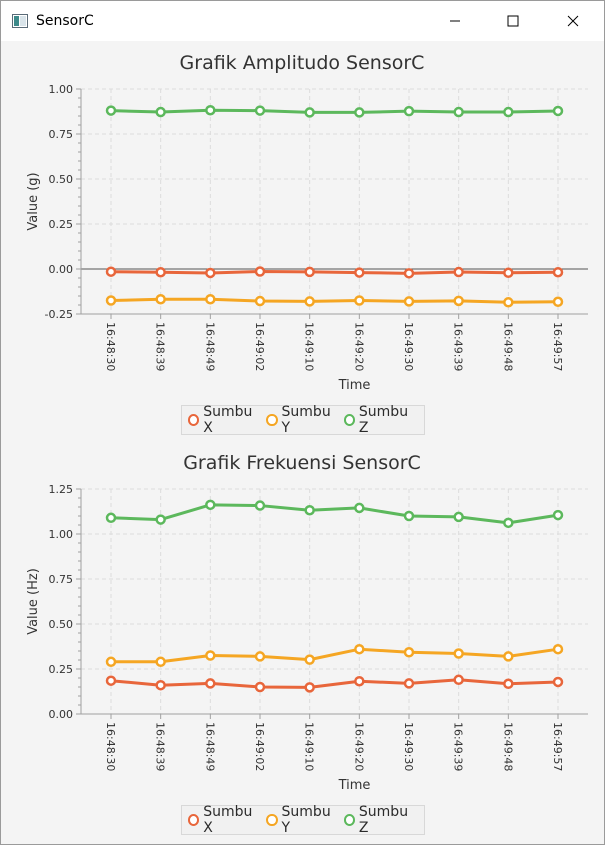 This screenshot has width=605, height=845. What do you see at coordinates (61, 224) in the screenshot?
I see `y-tick-label: 0.25` at bounding box center [61, 224].